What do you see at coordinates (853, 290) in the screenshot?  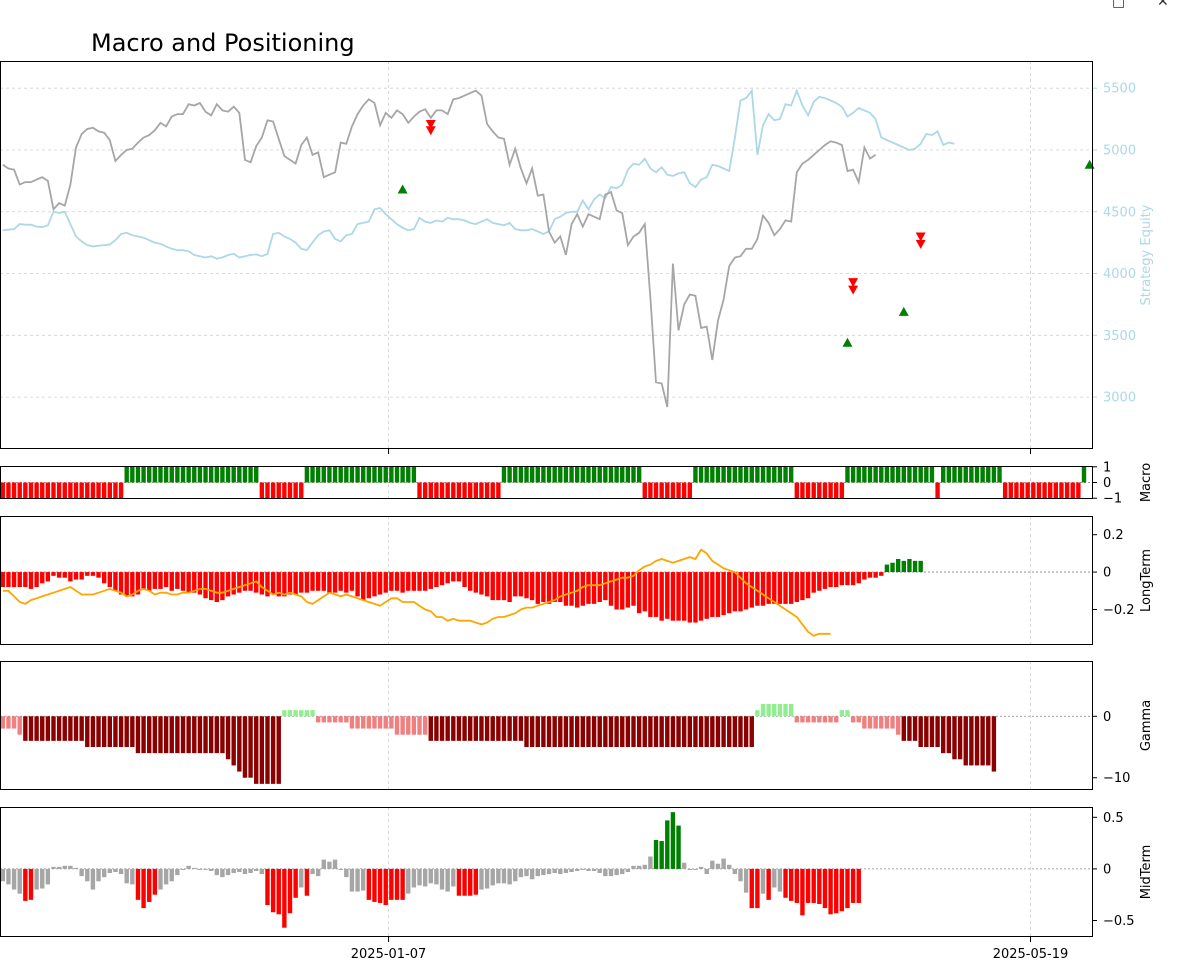 I see `sell-marker` at bounding box center [853, 290].